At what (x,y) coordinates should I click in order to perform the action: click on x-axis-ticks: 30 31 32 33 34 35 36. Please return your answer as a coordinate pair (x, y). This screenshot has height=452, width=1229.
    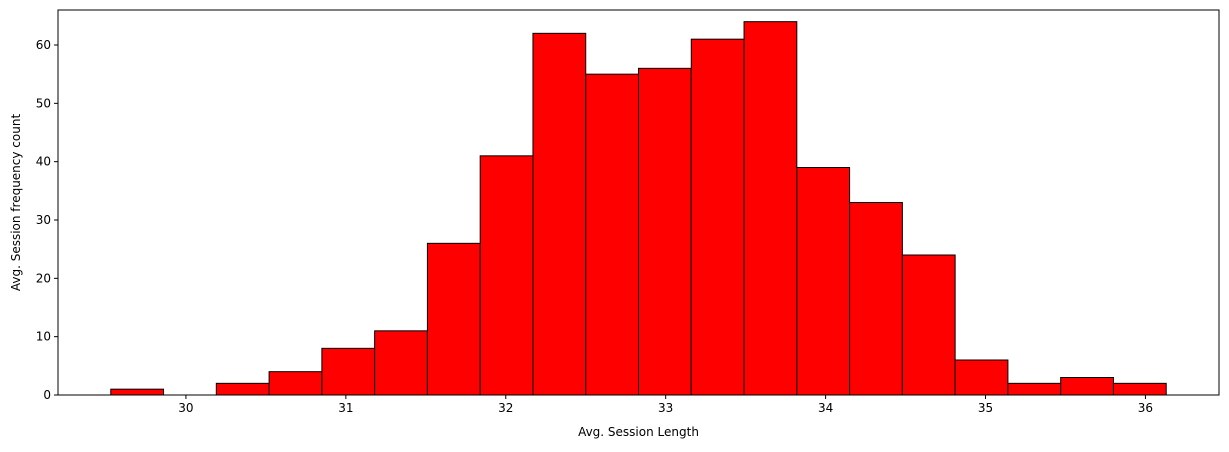
    Looking at the image, I should click on (665, 405).